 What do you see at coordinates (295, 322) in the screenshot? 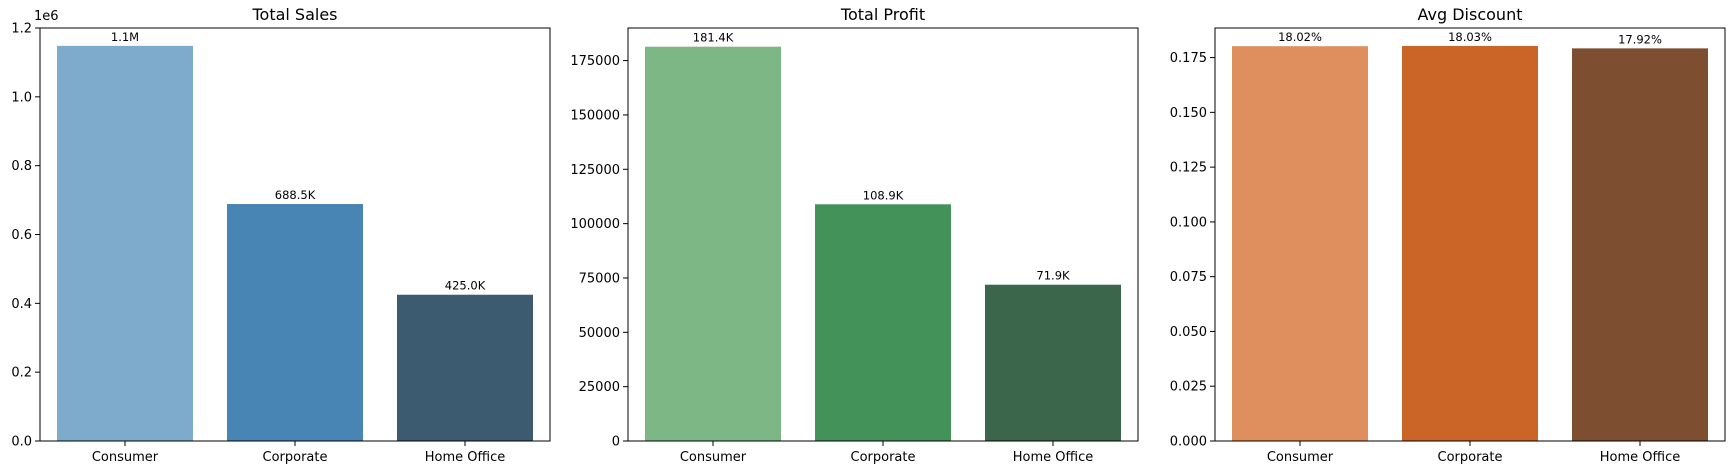
I see `sales-bar-corporate` at bounding box center [295, 322].